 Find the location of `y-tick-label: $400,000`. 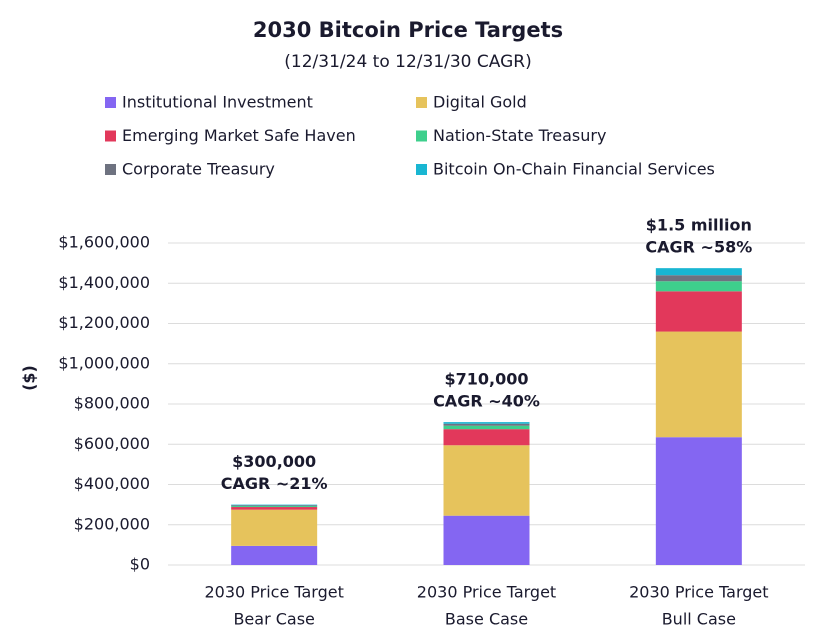

y-tick-label: $400,000 is located at coordinates (112, 483).